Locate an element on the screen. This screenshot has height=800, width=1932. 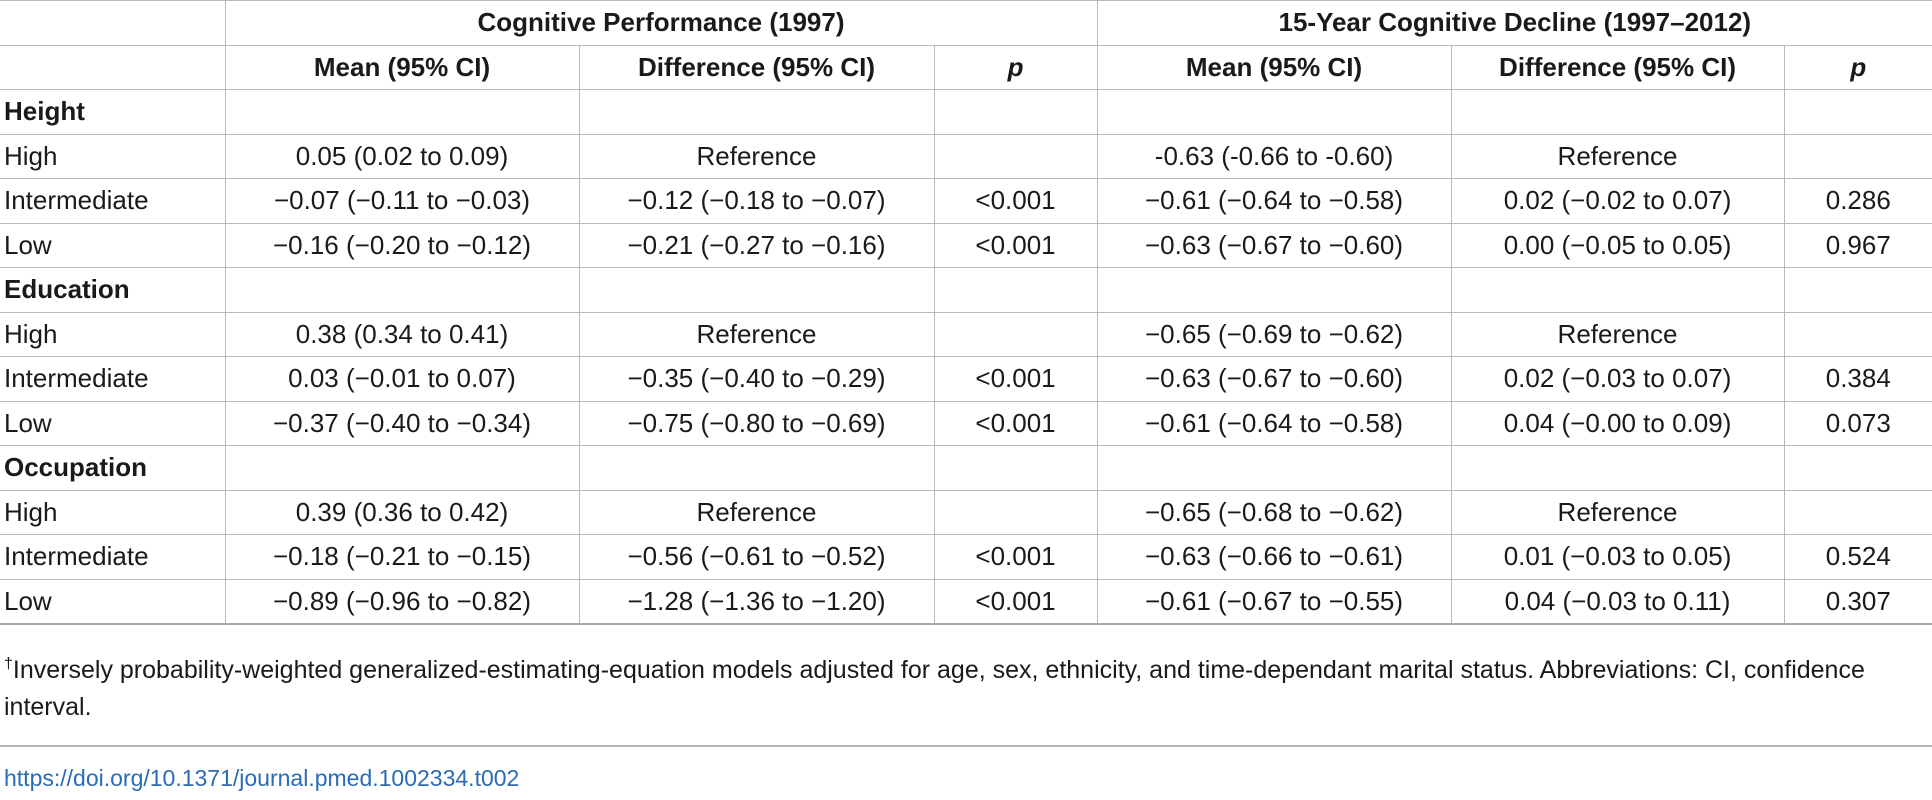
table-cell: −0.65 (−0.68 to −0.62) is located at coordinates (1274, 512).